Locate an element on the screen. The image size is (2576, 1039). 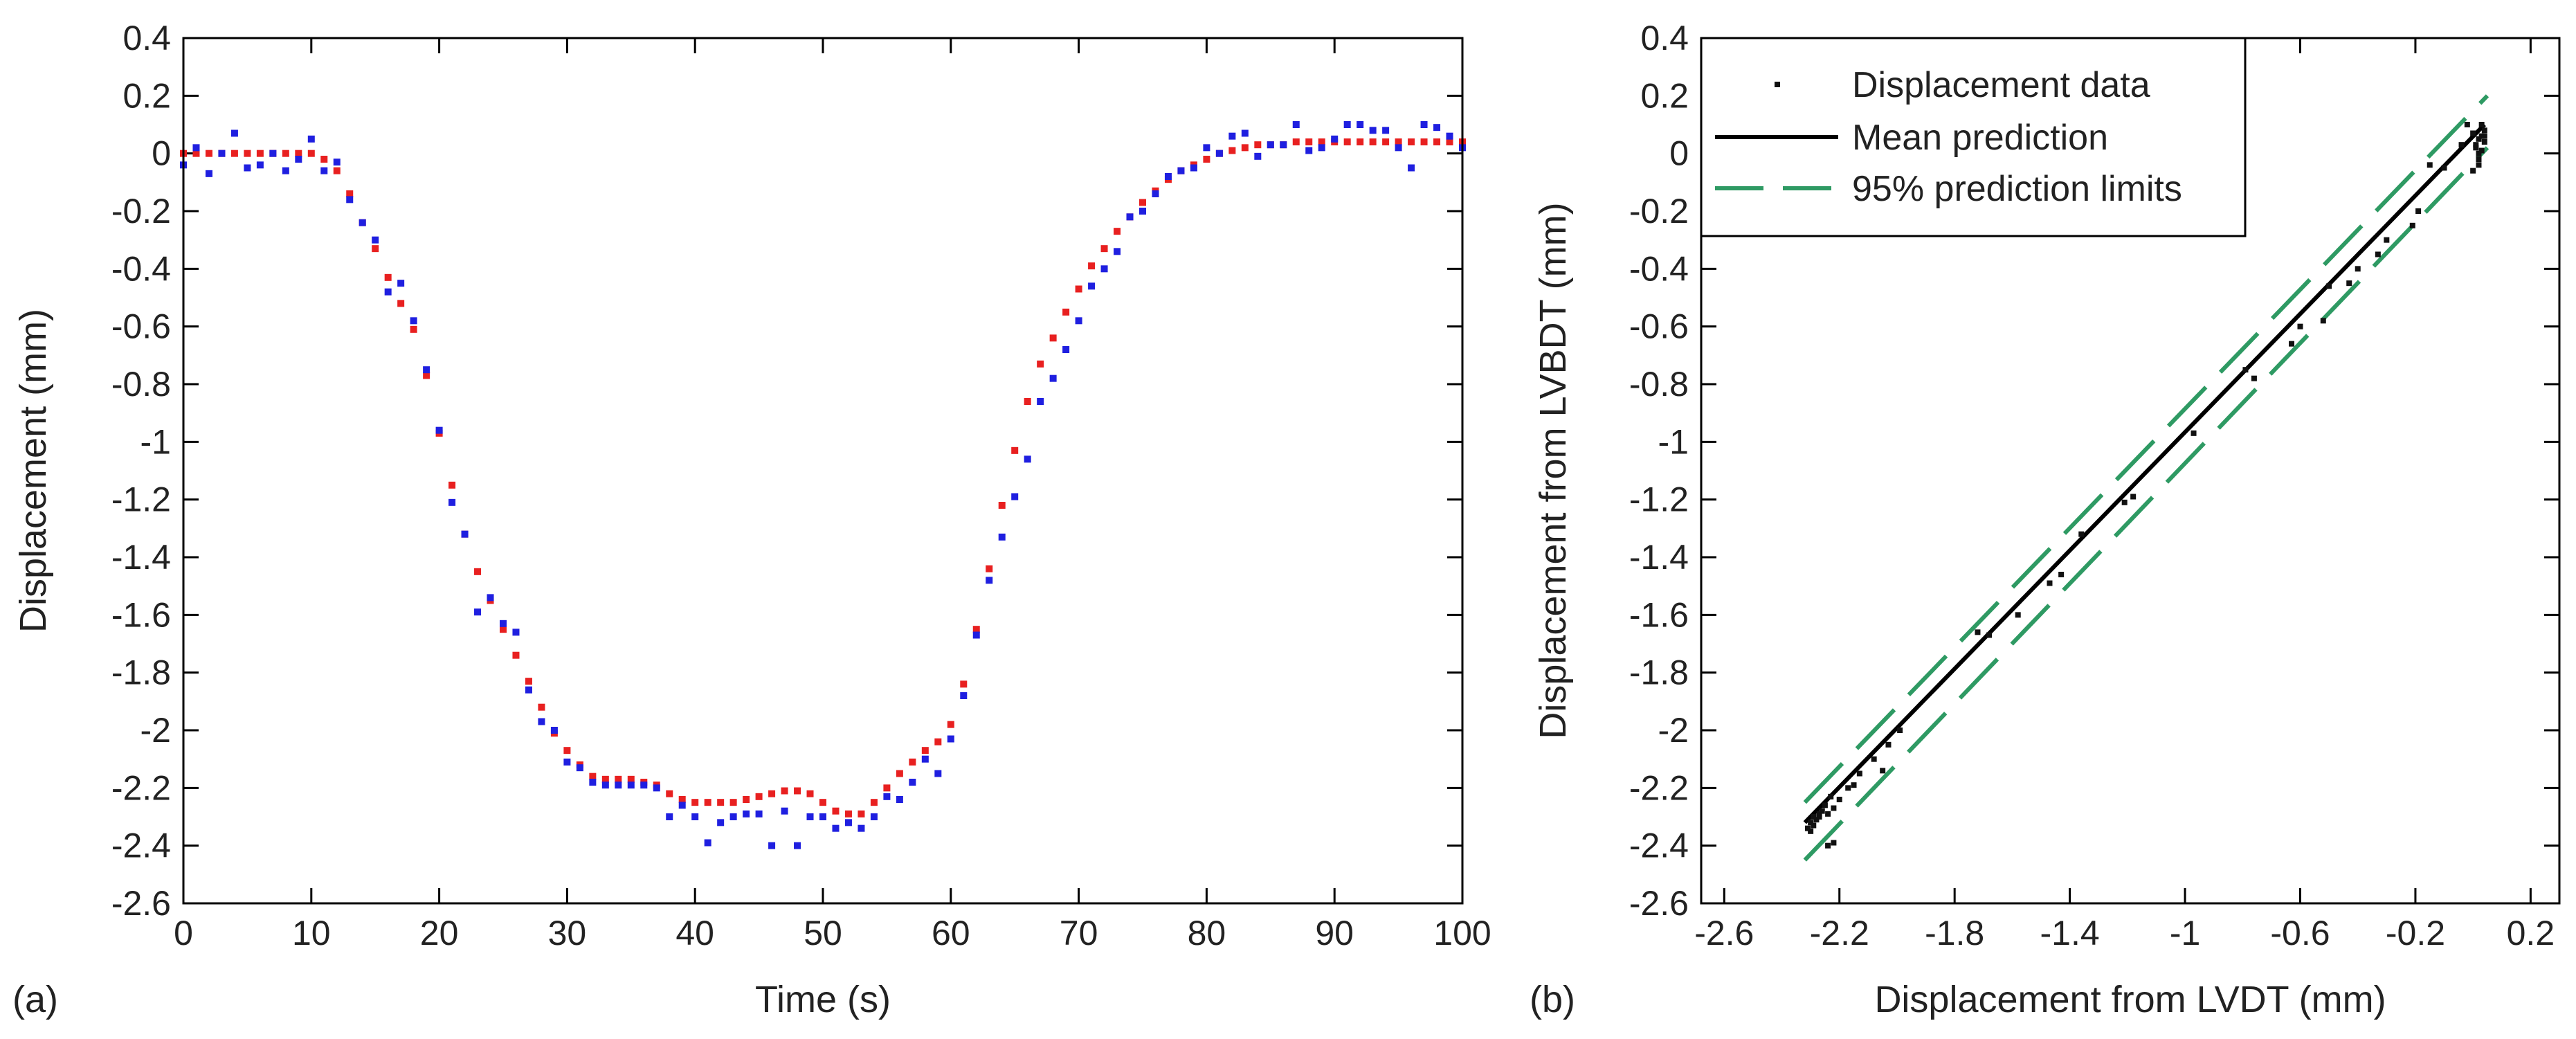
panel-a-y-tick-label: -0.4 is located at coordinates (141, 268).